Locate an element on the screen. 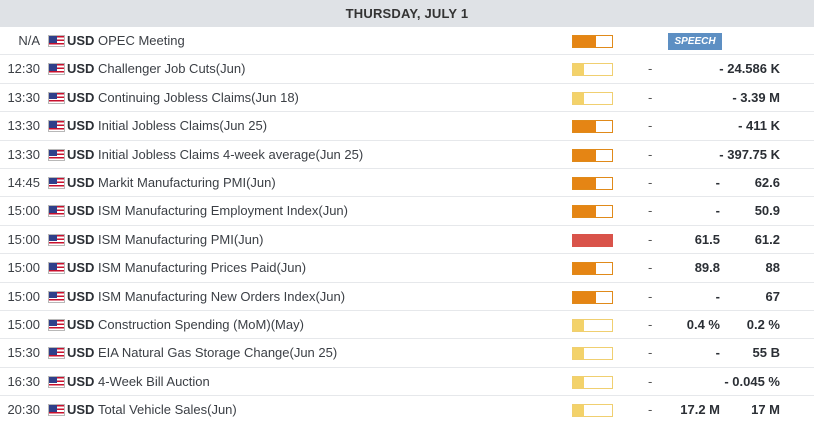 Image resolution: width=822 pixels, height=421 pixels. event-name: Markit Manufacturing PMI(Jun) is located at coordinates (187, 182).